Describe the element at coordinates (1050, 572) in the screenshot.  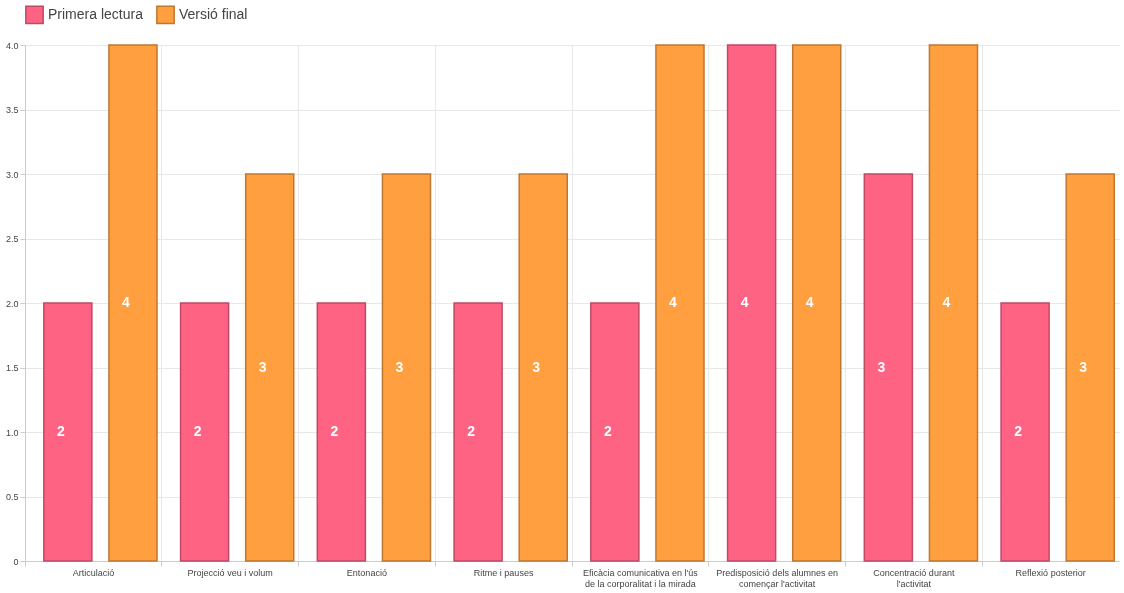
I see `x-tick-label: Reflexió posterior` at that location.